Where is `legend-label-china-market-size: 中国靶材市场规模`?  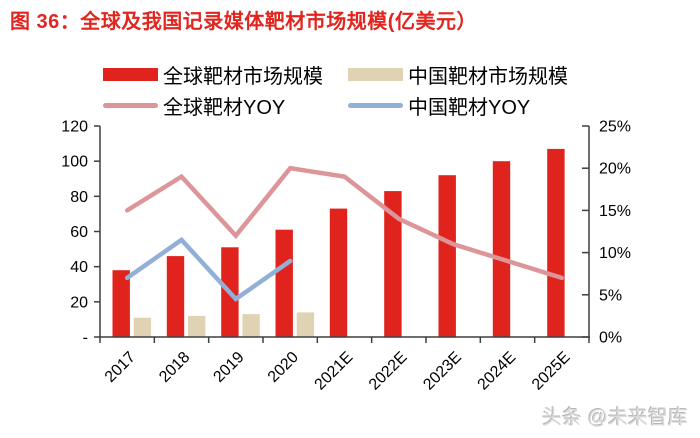
legend-label-china-market-size: 中国靶材市场规模 is located at coordinates (488, 76).